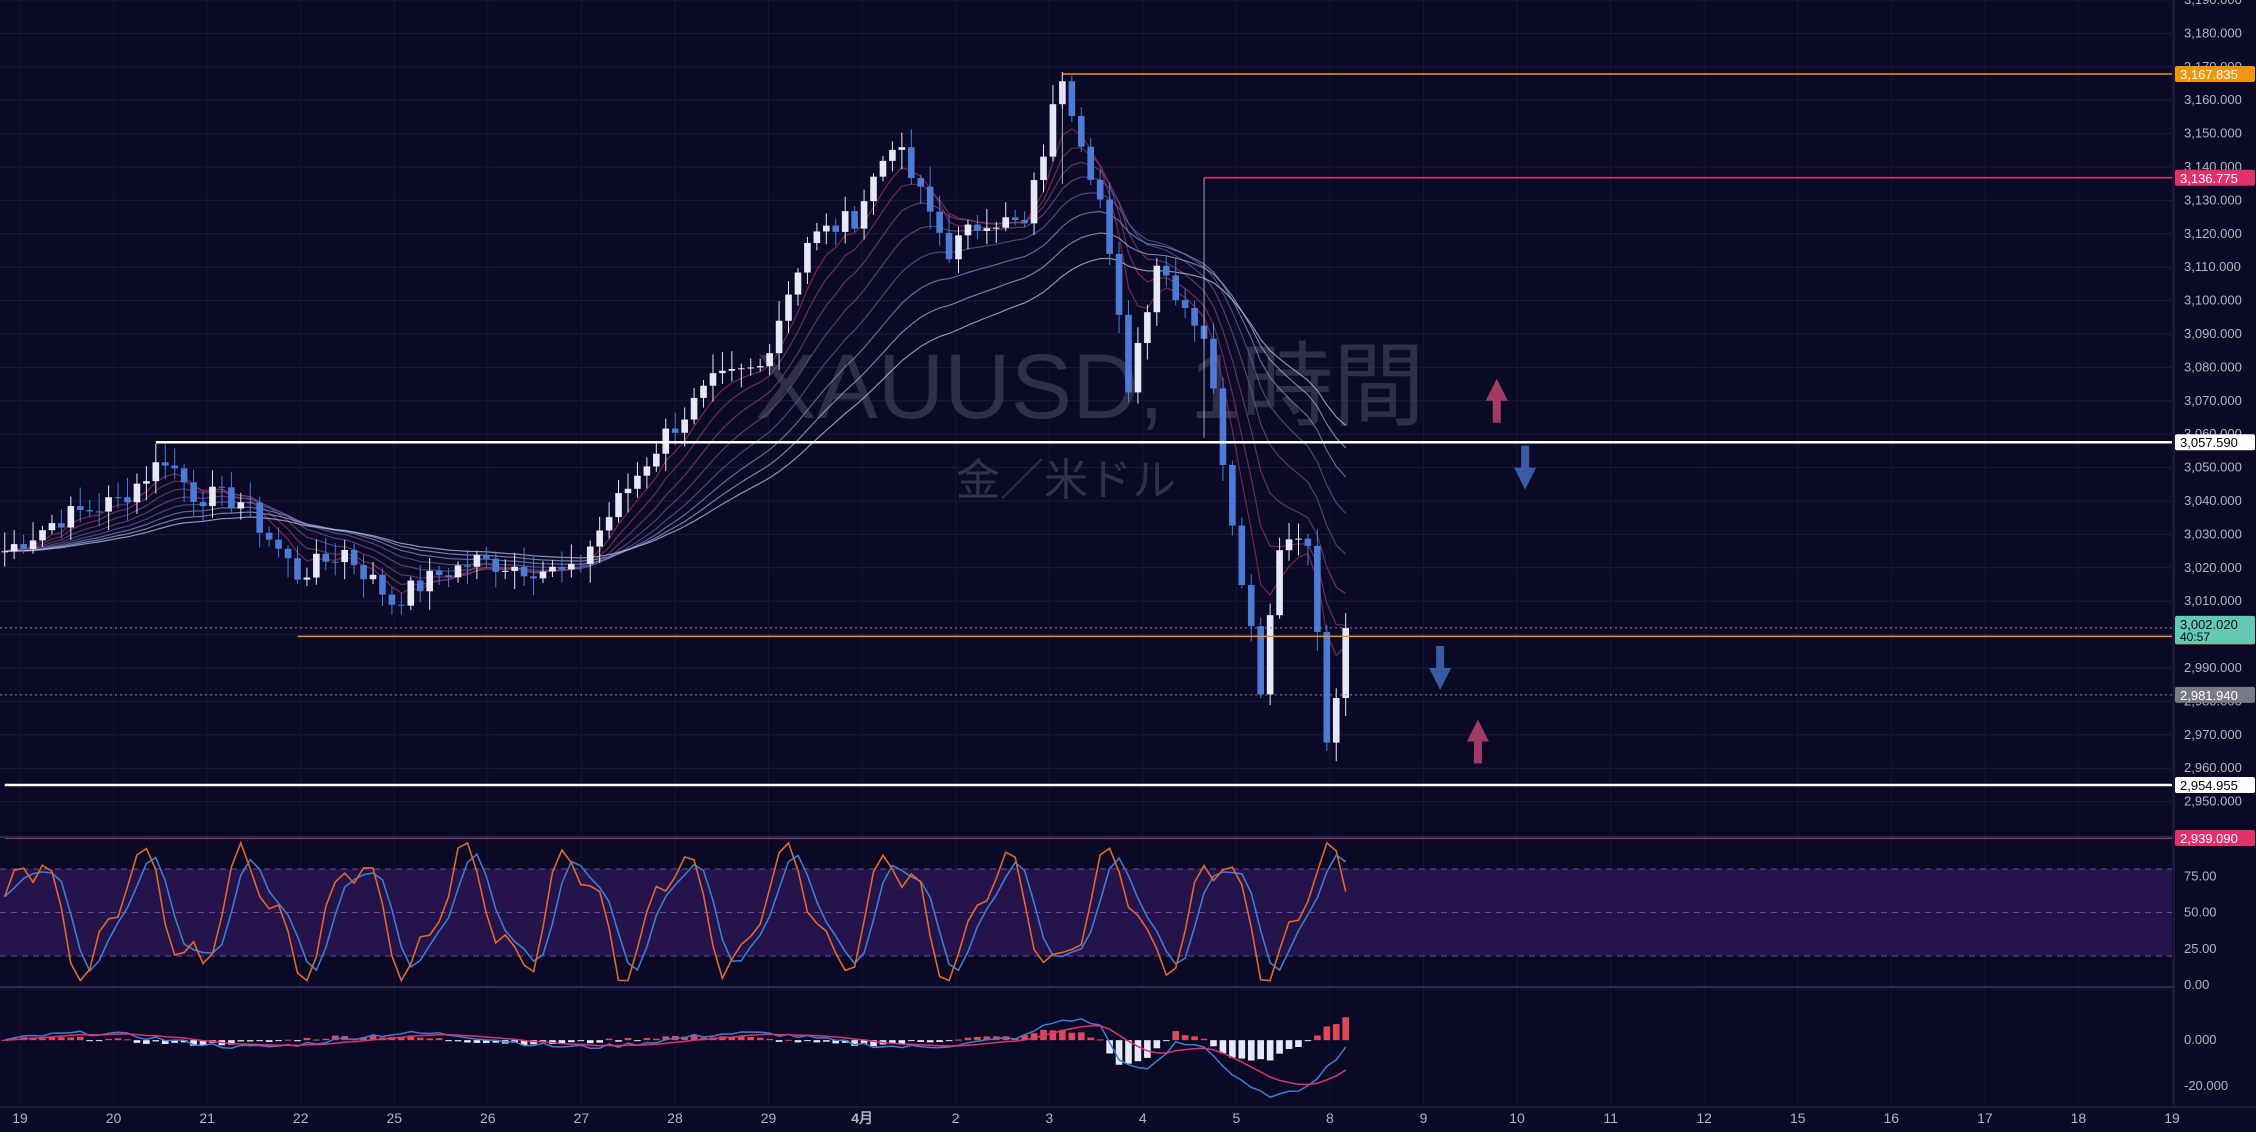 The width and height of the screenshot is (2256, 1132). Describe the element at coordinates (675, 1118) in the screenshot. I see `time-tick-label: 28` at that location.